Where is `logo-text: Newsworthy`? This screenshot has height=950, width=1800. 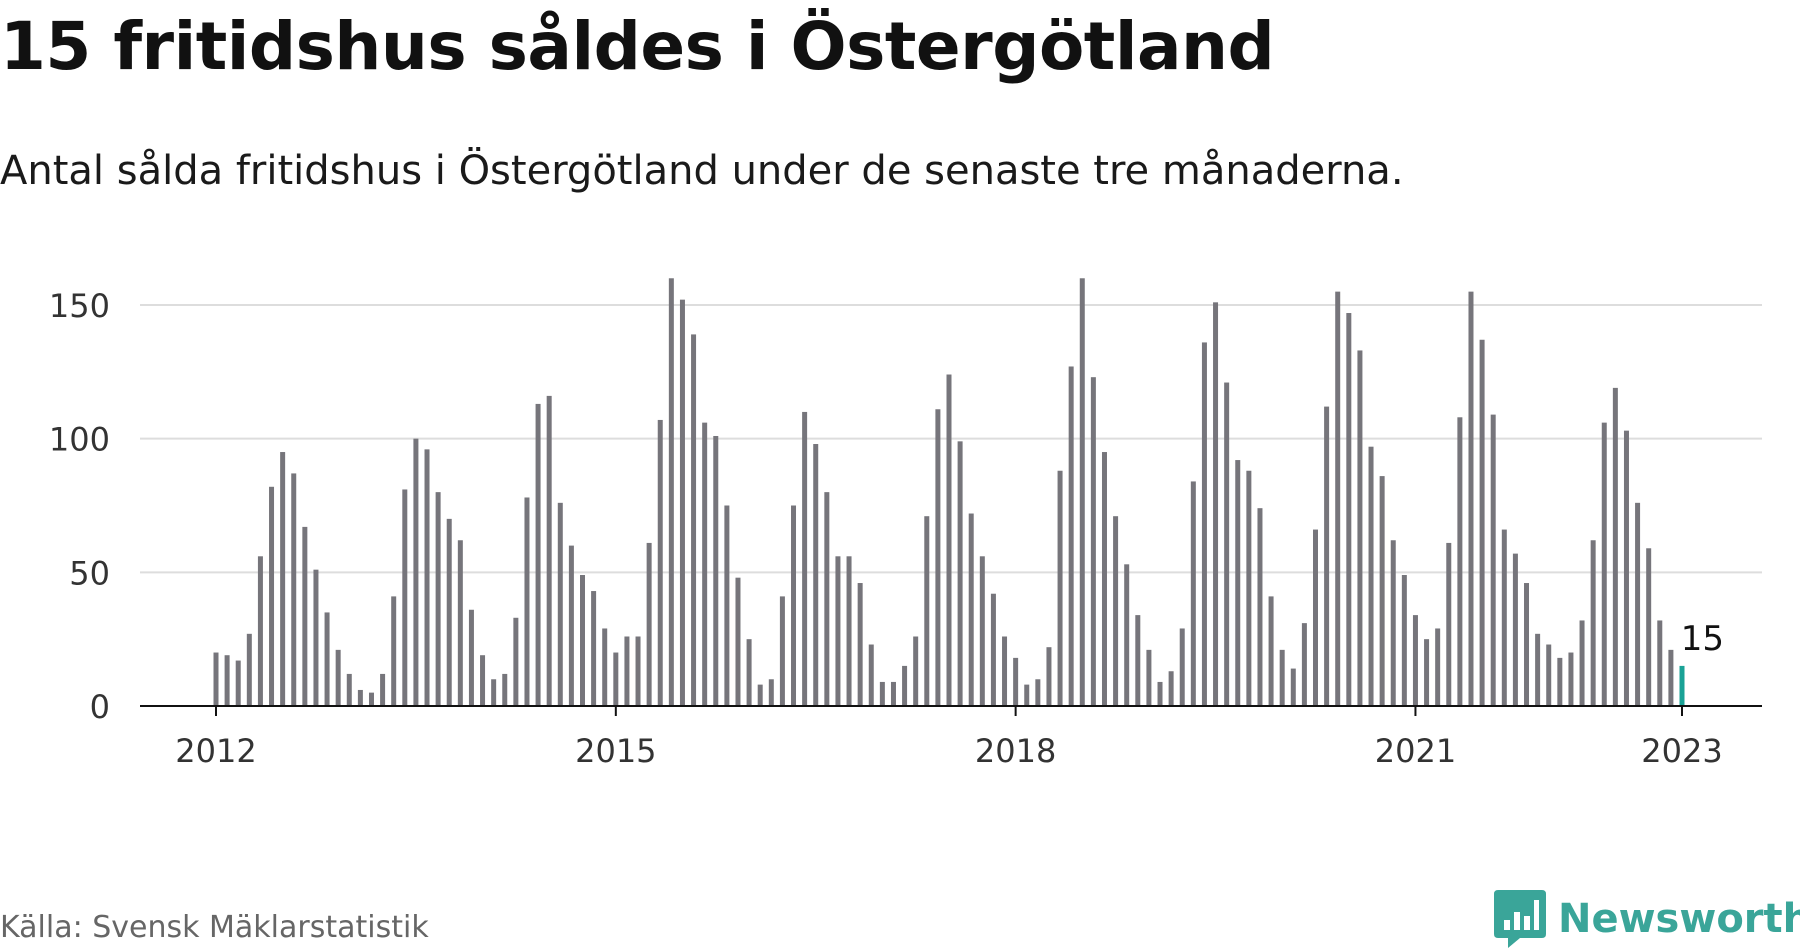
logo-text: Newsworthy is located at coordinates (1679, 919).